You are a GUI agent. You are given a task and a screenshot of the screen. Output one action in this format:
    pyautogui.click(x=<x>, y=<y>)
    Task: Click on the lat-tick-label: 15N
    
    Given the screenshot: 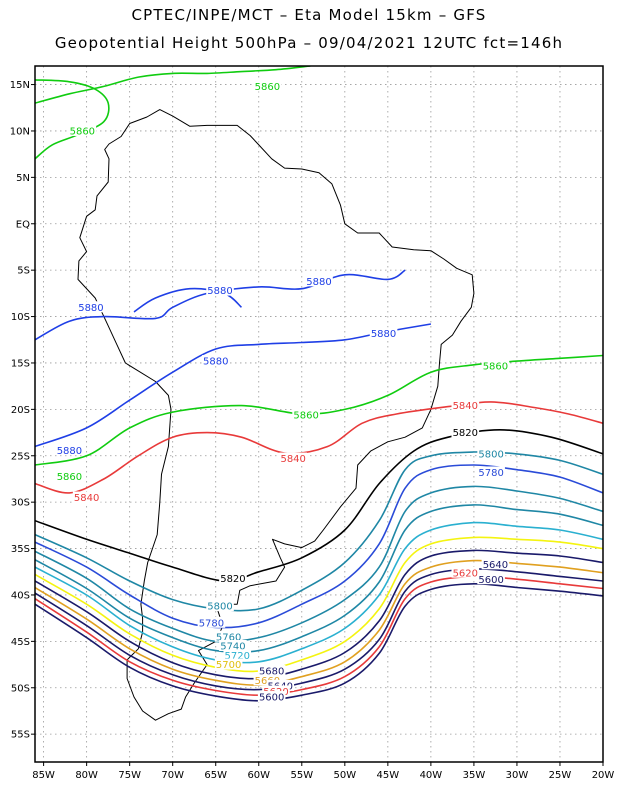 What is the action you would take?
    pyautogui.click(x=20, y=85)
    